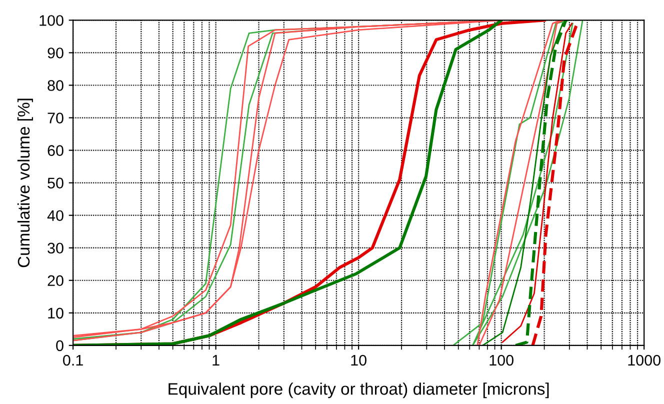 The width and height of the screenshot is (664, 404). I want to click on y-tick-label: 40, so click(55, 216).